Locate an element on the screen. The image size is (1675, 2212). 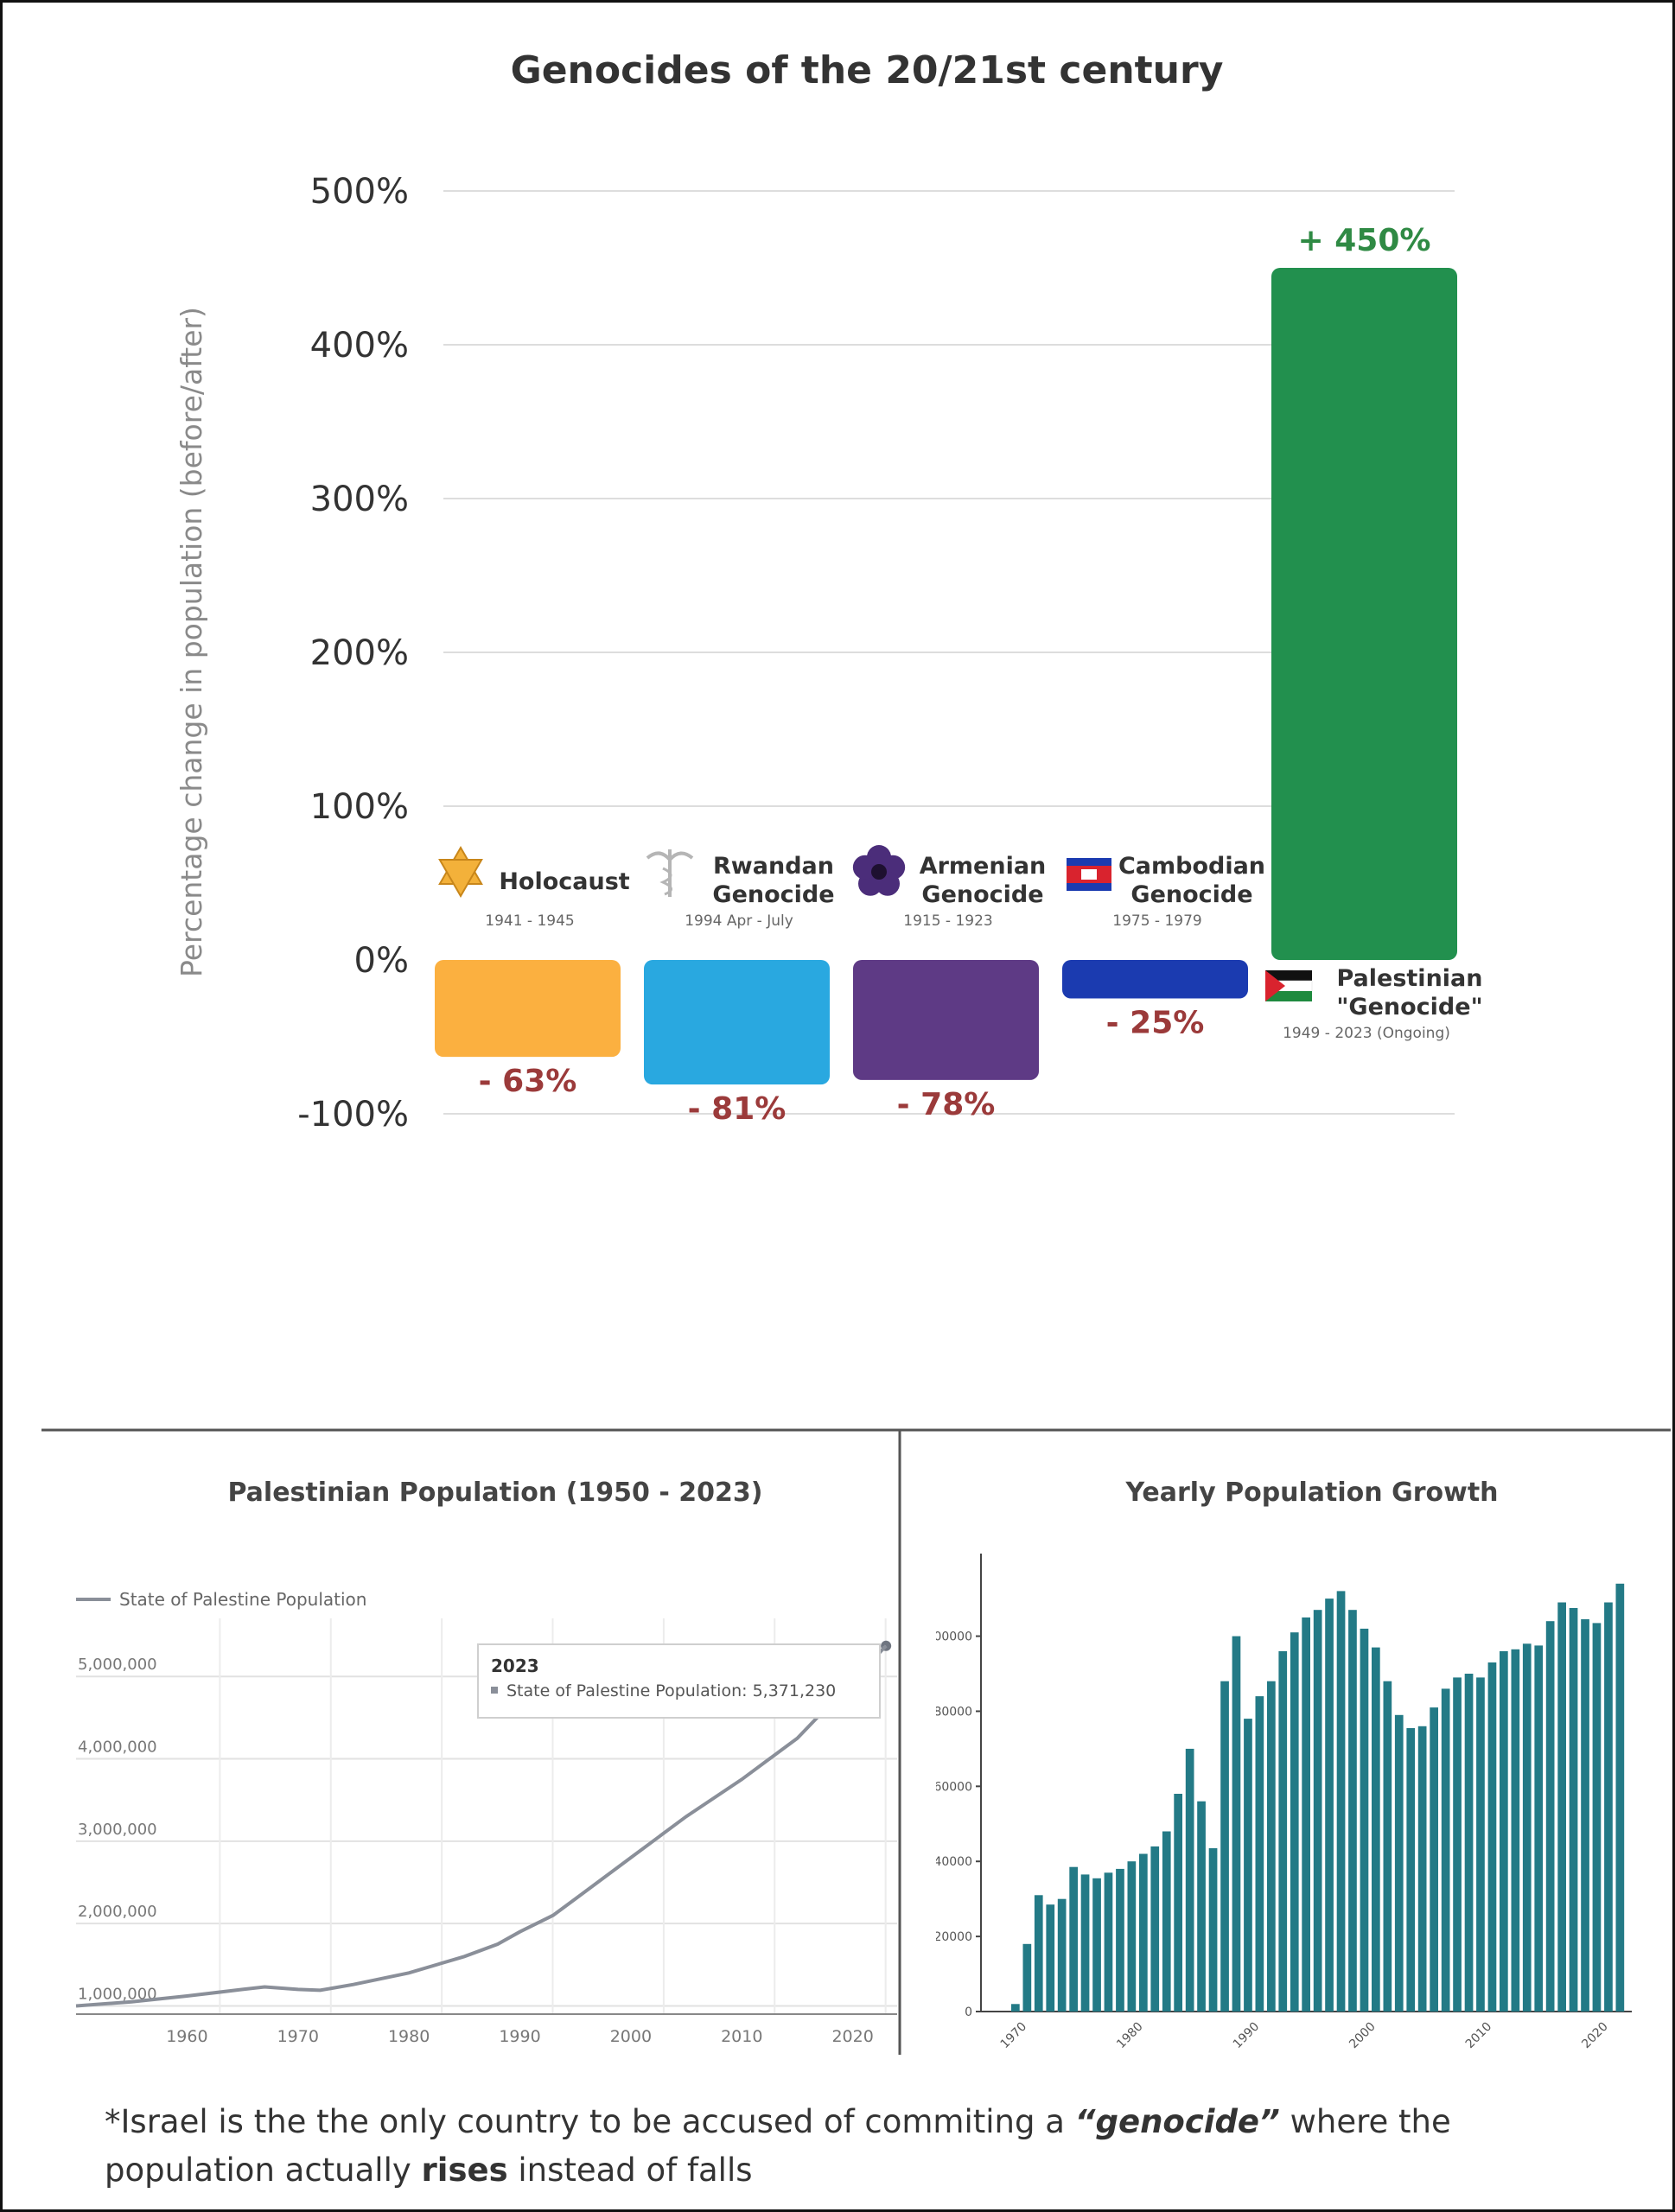
population-tooltip-value: State of Palestine Population: 5,371,230 is located at coordinates (671, 1690).